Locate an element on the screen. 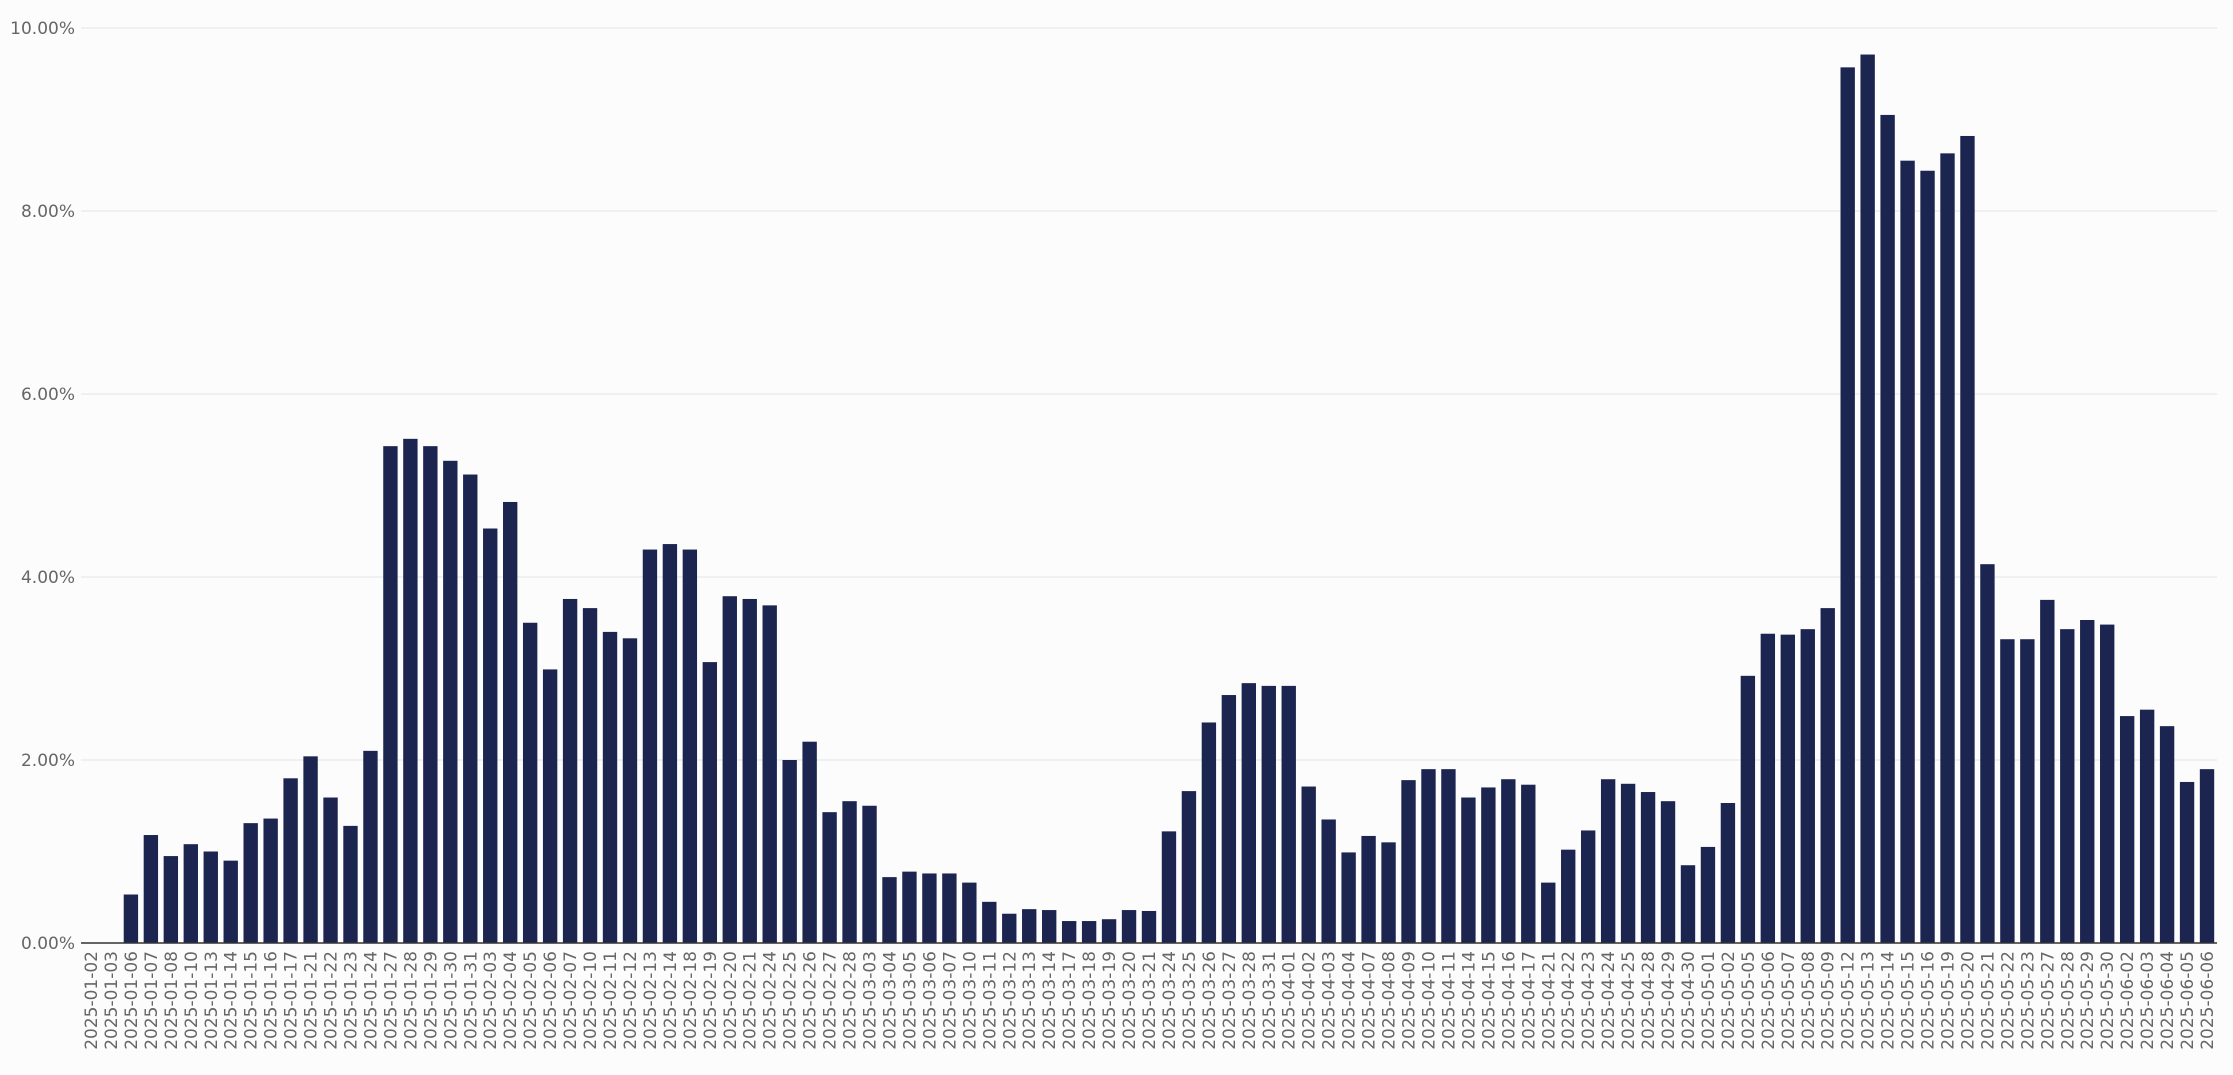  x-tick-label: 2025-05-09 is located at coordinates (1829, 1000).